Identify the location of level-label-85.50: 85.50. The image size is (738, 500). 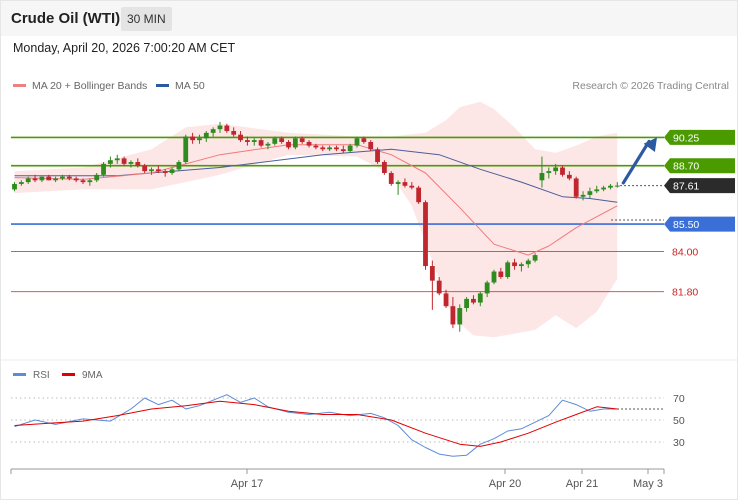
(686, 225).